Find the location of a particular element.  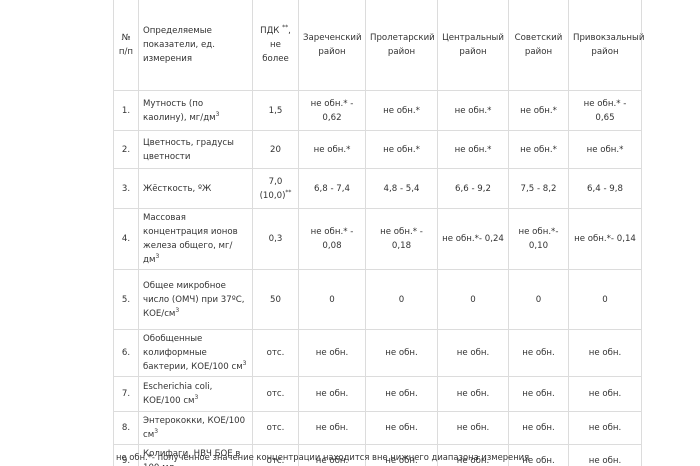

table-cell: Цветность, градусы цветности is located at coordinates (195, 149).